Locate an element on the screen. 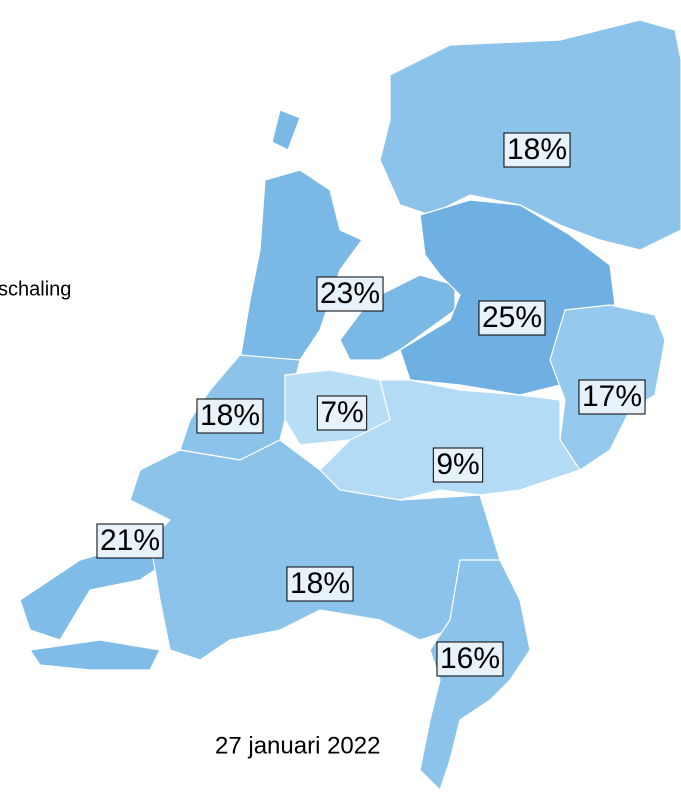  region-brabant is located at coordinates (315, 550).